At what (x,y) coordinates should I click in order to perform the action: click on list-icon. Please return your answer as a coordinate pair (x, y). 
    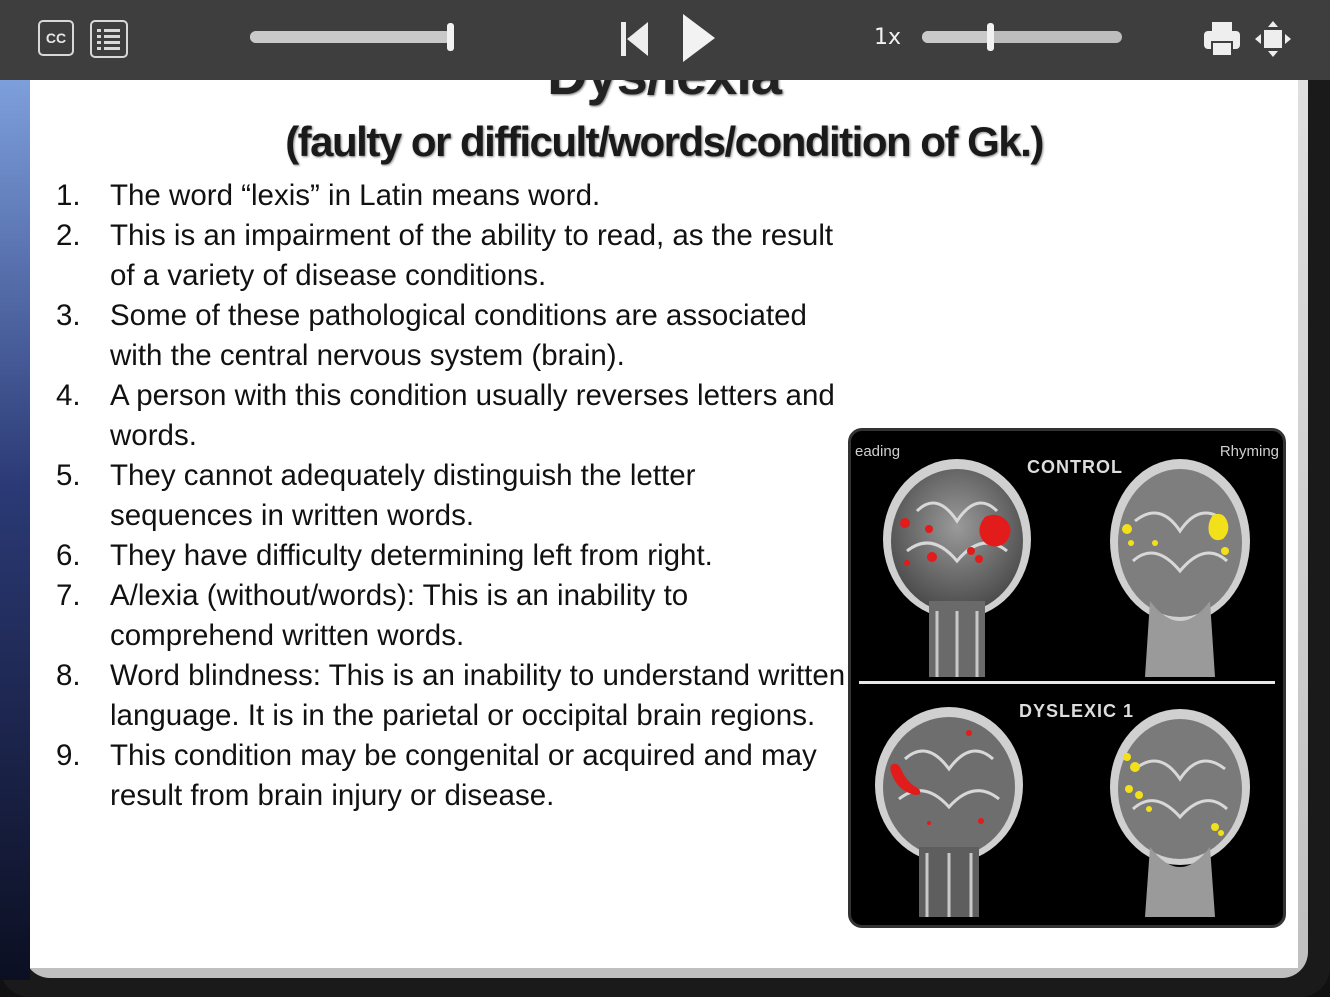
    Looking at the image, I should click on (108, 39).